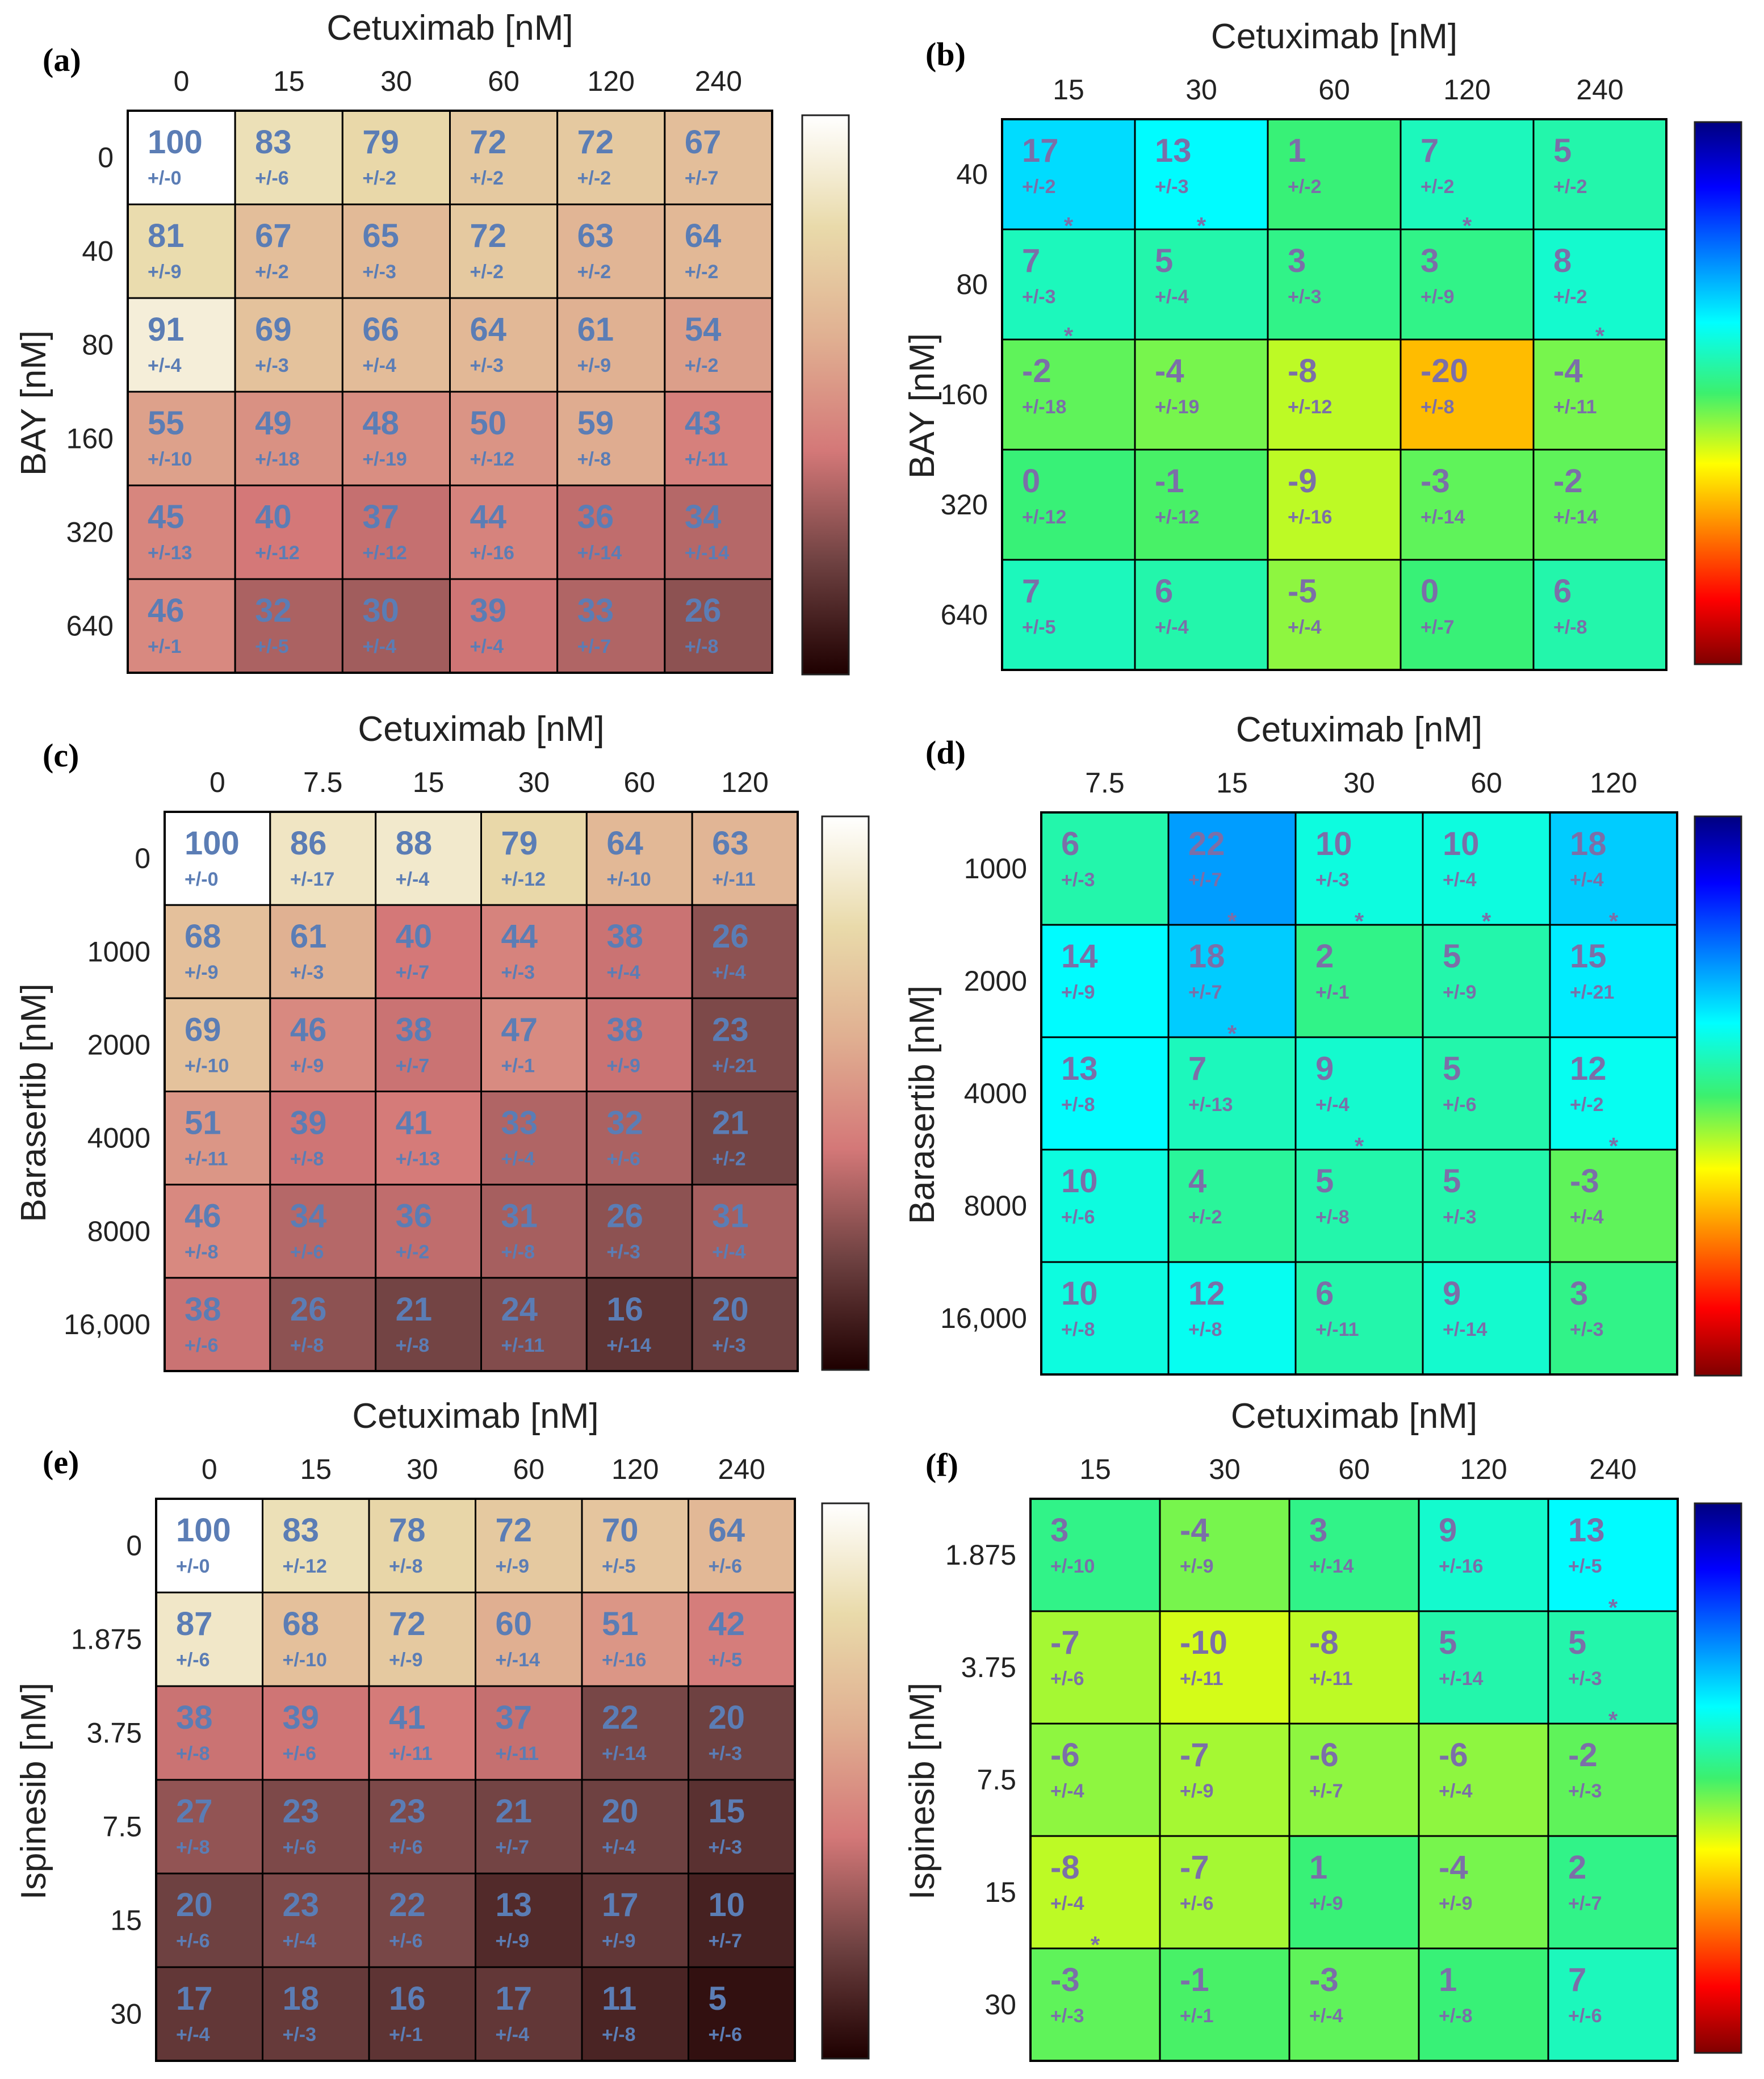 The width and height of the screenshot is (1764, 2079). Describe the element at coordinates (481, 1091) in the screenshot. I see `heatmap-border` at that location.